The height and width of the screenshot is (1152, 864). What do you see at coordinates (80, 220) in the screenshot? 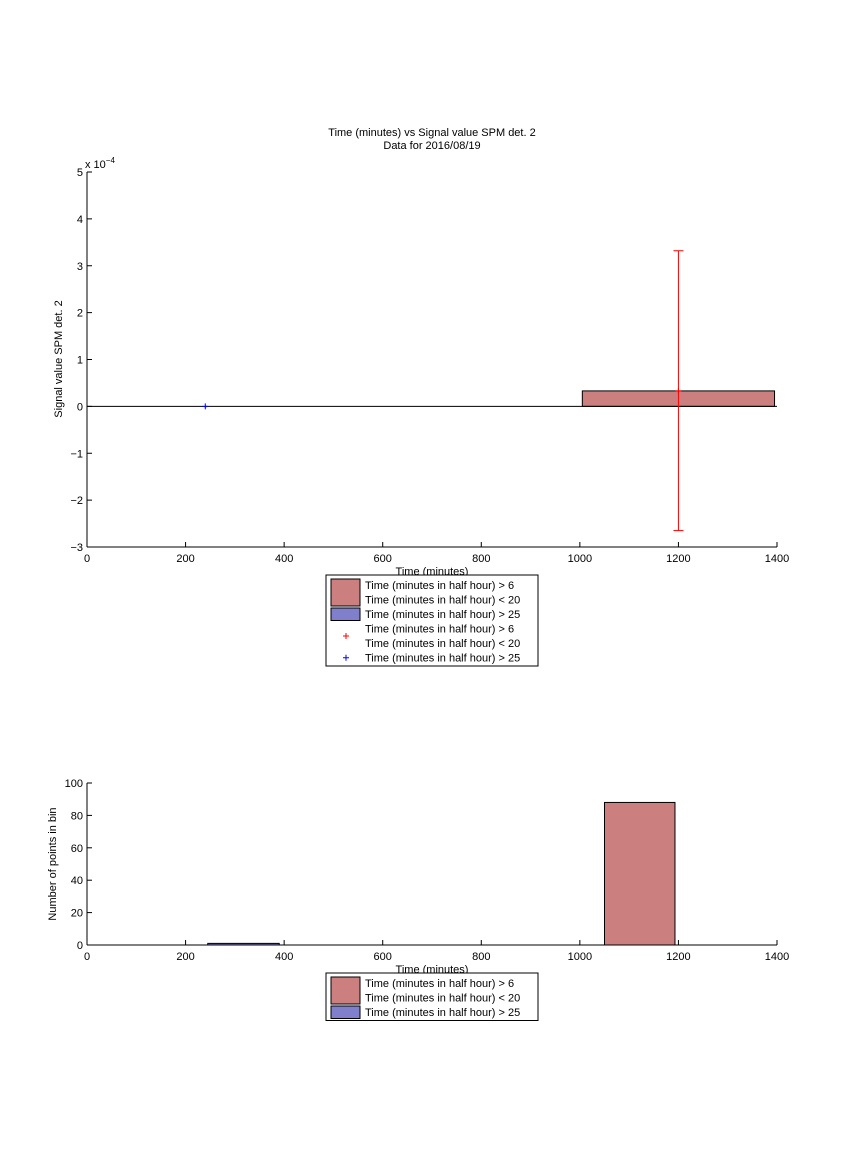
I see `y-tick-label: 4` at bounding box center [80, 220].